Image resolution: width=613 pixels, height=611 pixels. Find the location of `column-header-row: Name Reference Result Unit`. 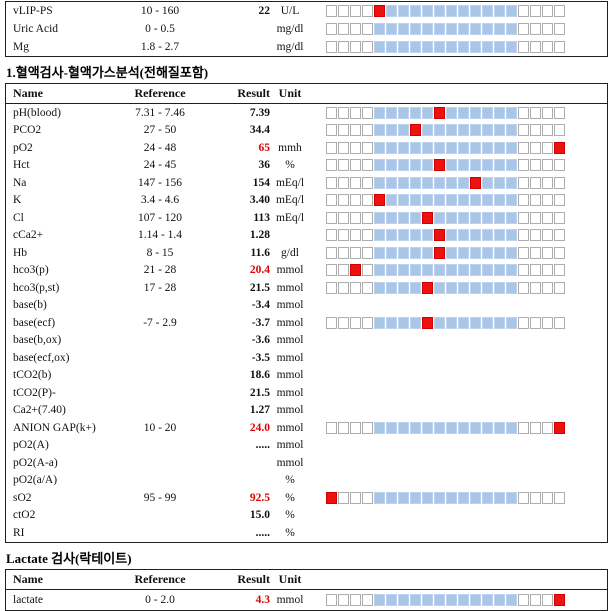

column-header-row: Name Reference Result Unit is located at coordinates (306, 580).